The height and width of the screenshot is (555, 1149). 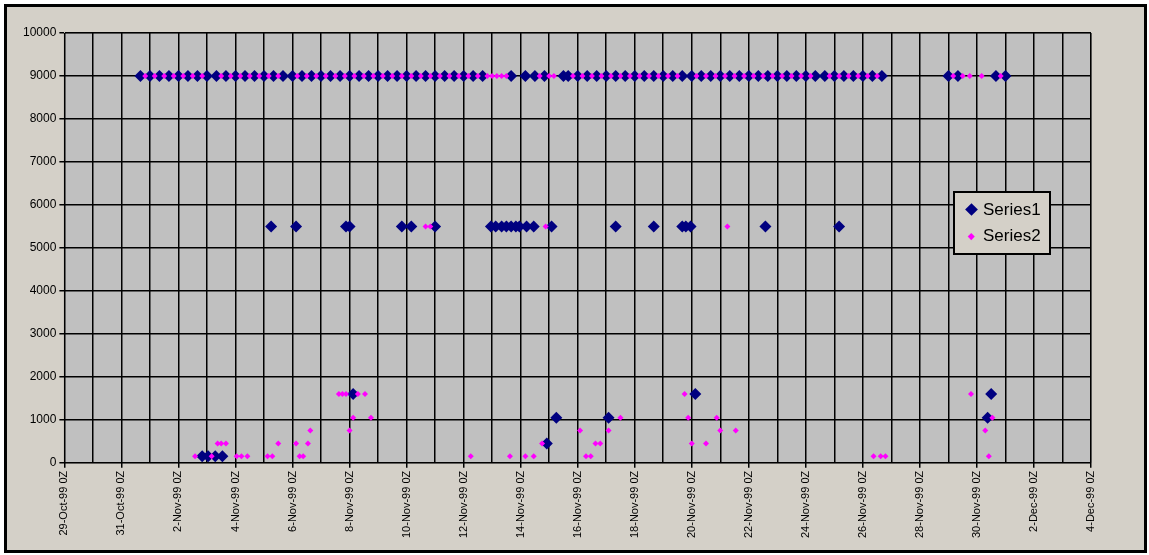 What do you see at coordinates (39, 32) in the screenshot?
I see `y-tick-label: 10000` at bounding box center [39, 32].